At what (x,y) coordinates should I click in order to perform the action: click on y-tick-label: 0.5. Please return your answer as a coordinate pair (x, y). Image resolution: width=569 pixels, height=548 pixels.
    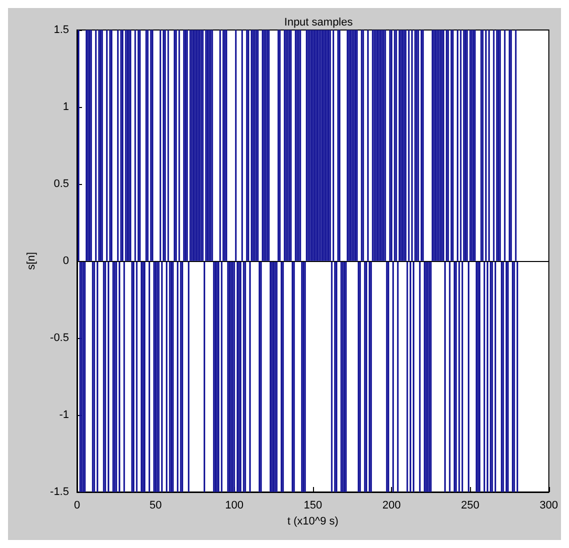
    Looking at the image, I should click on (61, 184).